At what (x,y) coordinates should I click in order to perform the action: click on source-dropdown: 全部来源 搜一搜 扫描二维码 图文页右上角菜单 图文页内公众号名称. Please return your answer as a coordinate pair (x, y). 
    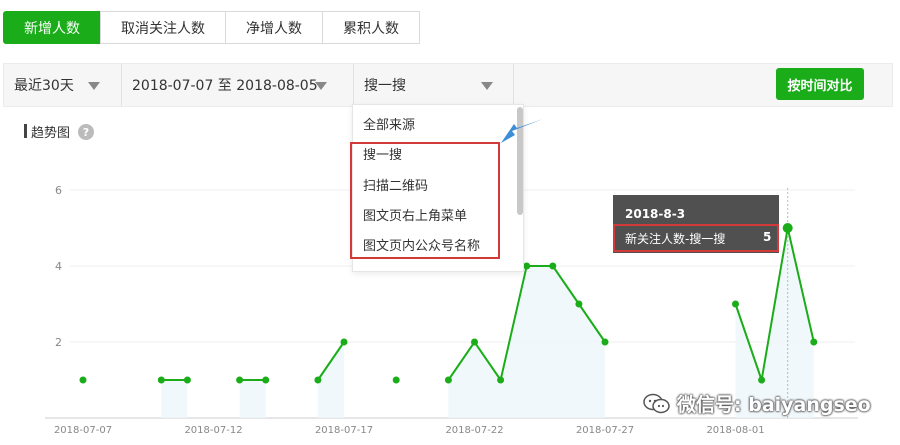
    Looking at the image, I should click on (438, 188).